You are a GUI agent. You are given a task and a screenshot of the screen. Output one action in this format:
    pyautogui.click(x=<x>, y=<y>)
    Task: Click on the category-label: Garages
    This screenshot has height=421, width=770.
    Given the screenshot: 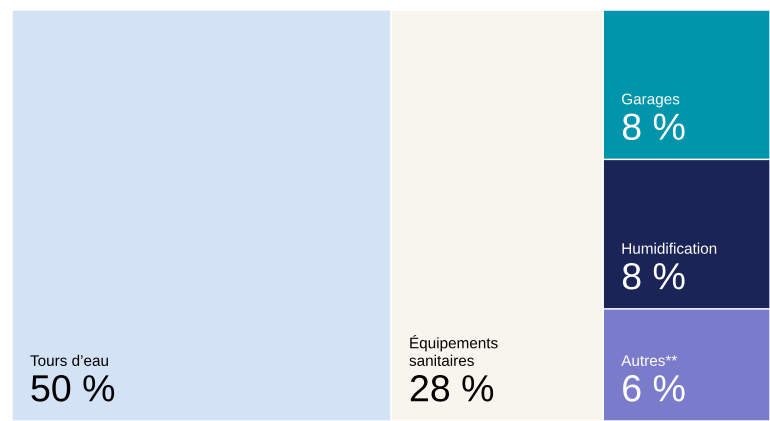 What is the action you would take?
    pyautogui.click(x=651, y=101)
    